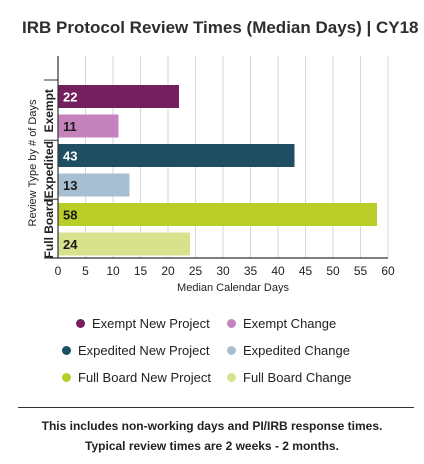 The image size is (424, 464). Describe the element at coordinates (70, 215) in the screenshot. I see `bar-value-label: 58` at that location.